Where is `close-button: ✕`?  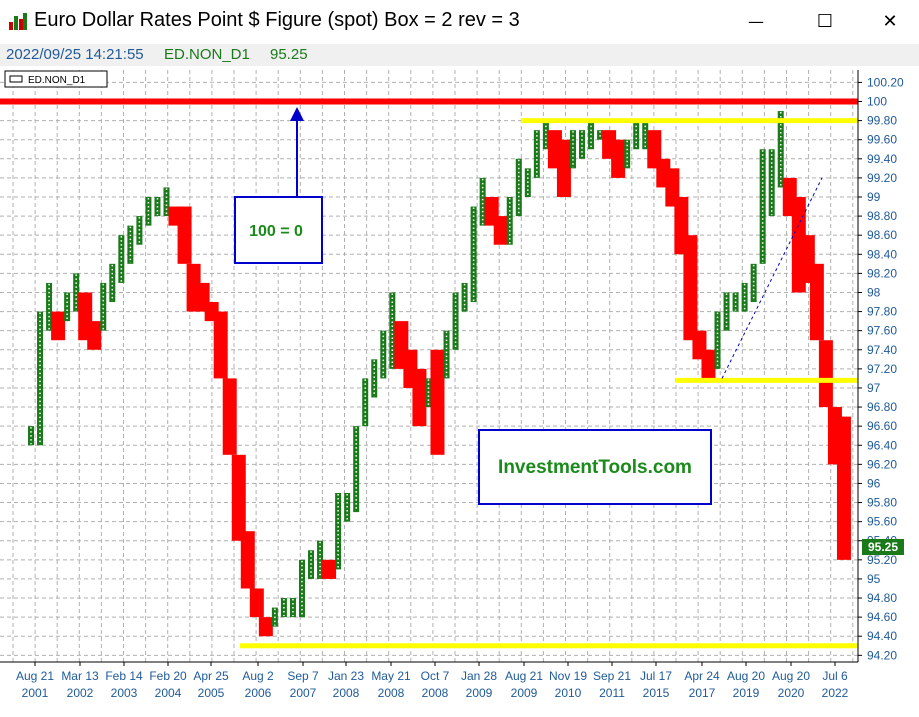
close-button: ✕ is located at coordinates (890, 21).